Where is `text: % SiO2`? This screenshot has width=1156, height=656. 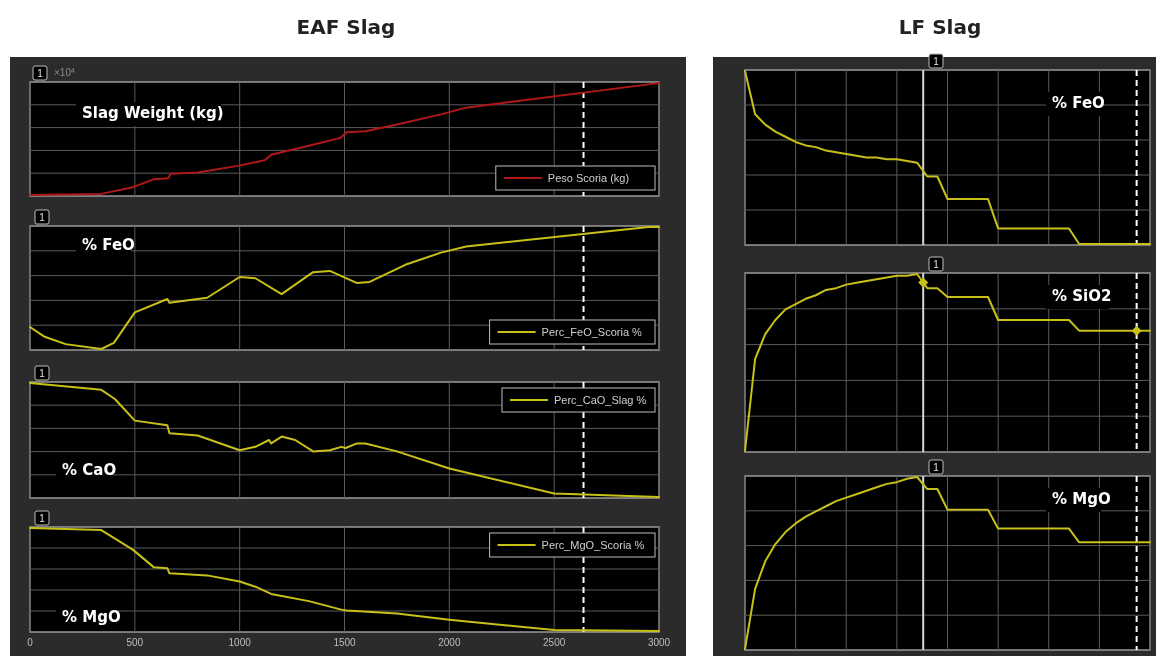
text: % SiO2 is located at coordinates (1082, 296).